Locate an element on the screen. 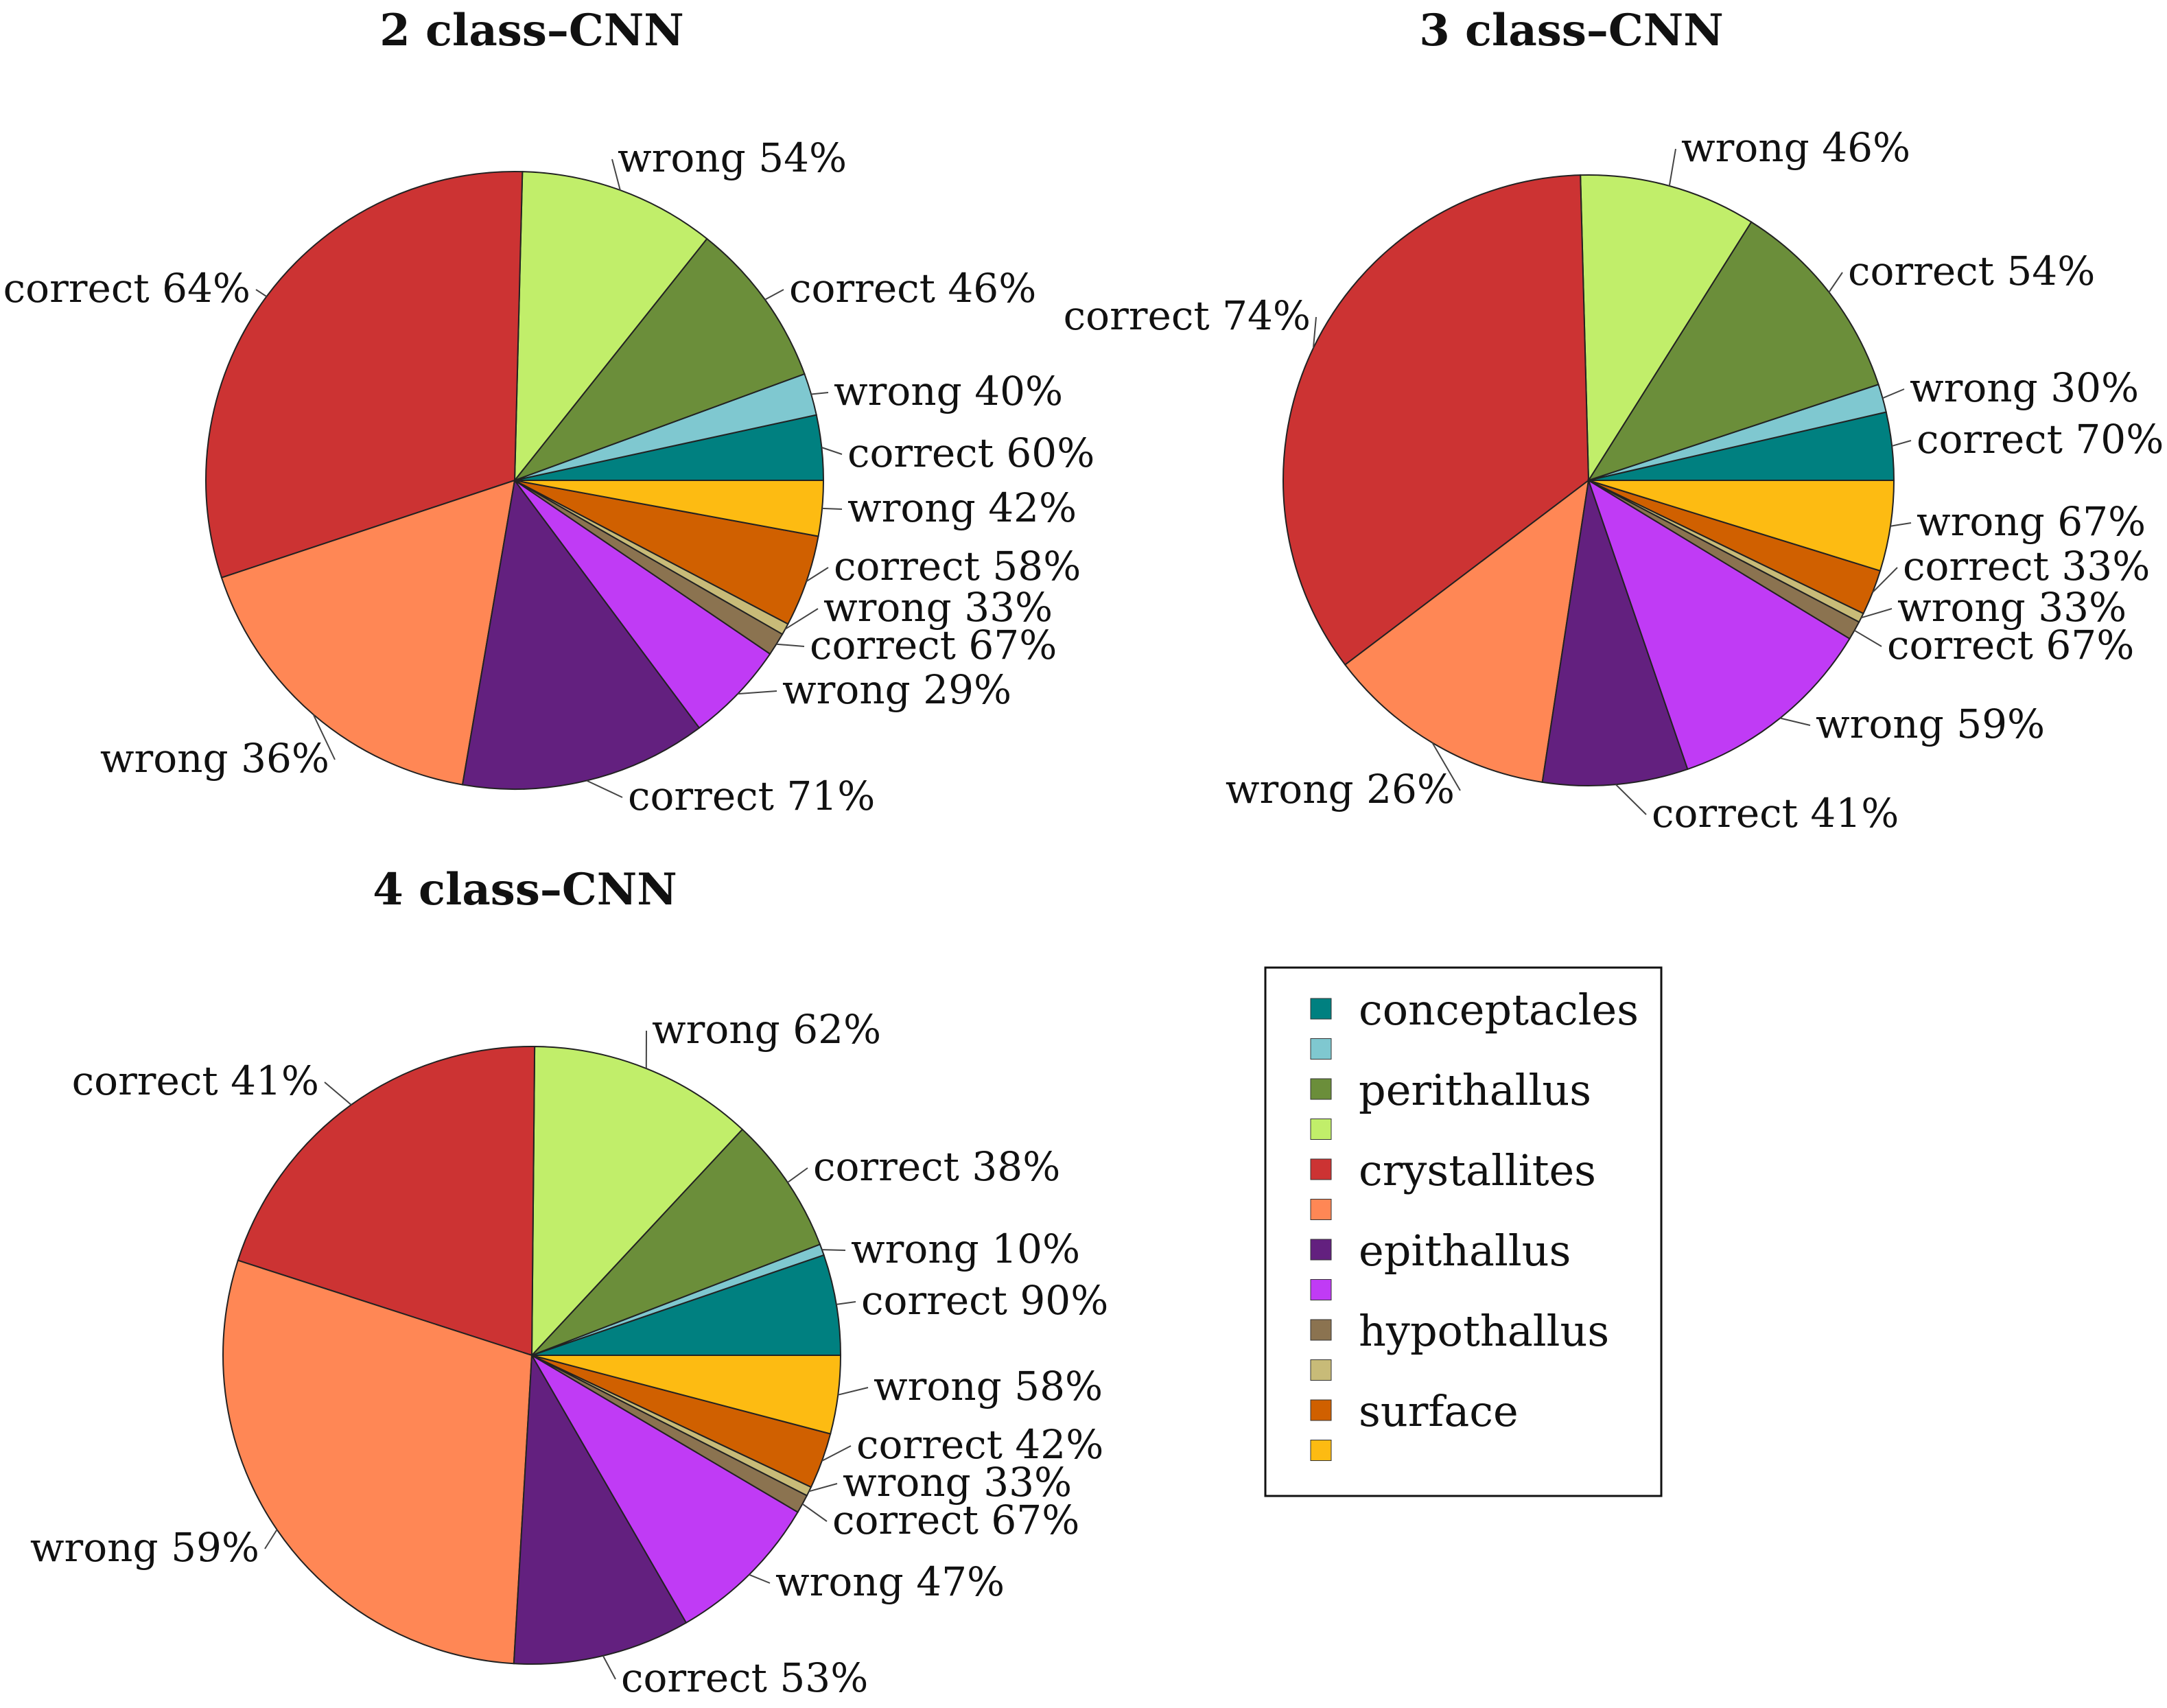 The height and width of the screenshot is (1708, 2167). slice-label: wrong 33% is located at coordinates (957, 1482).